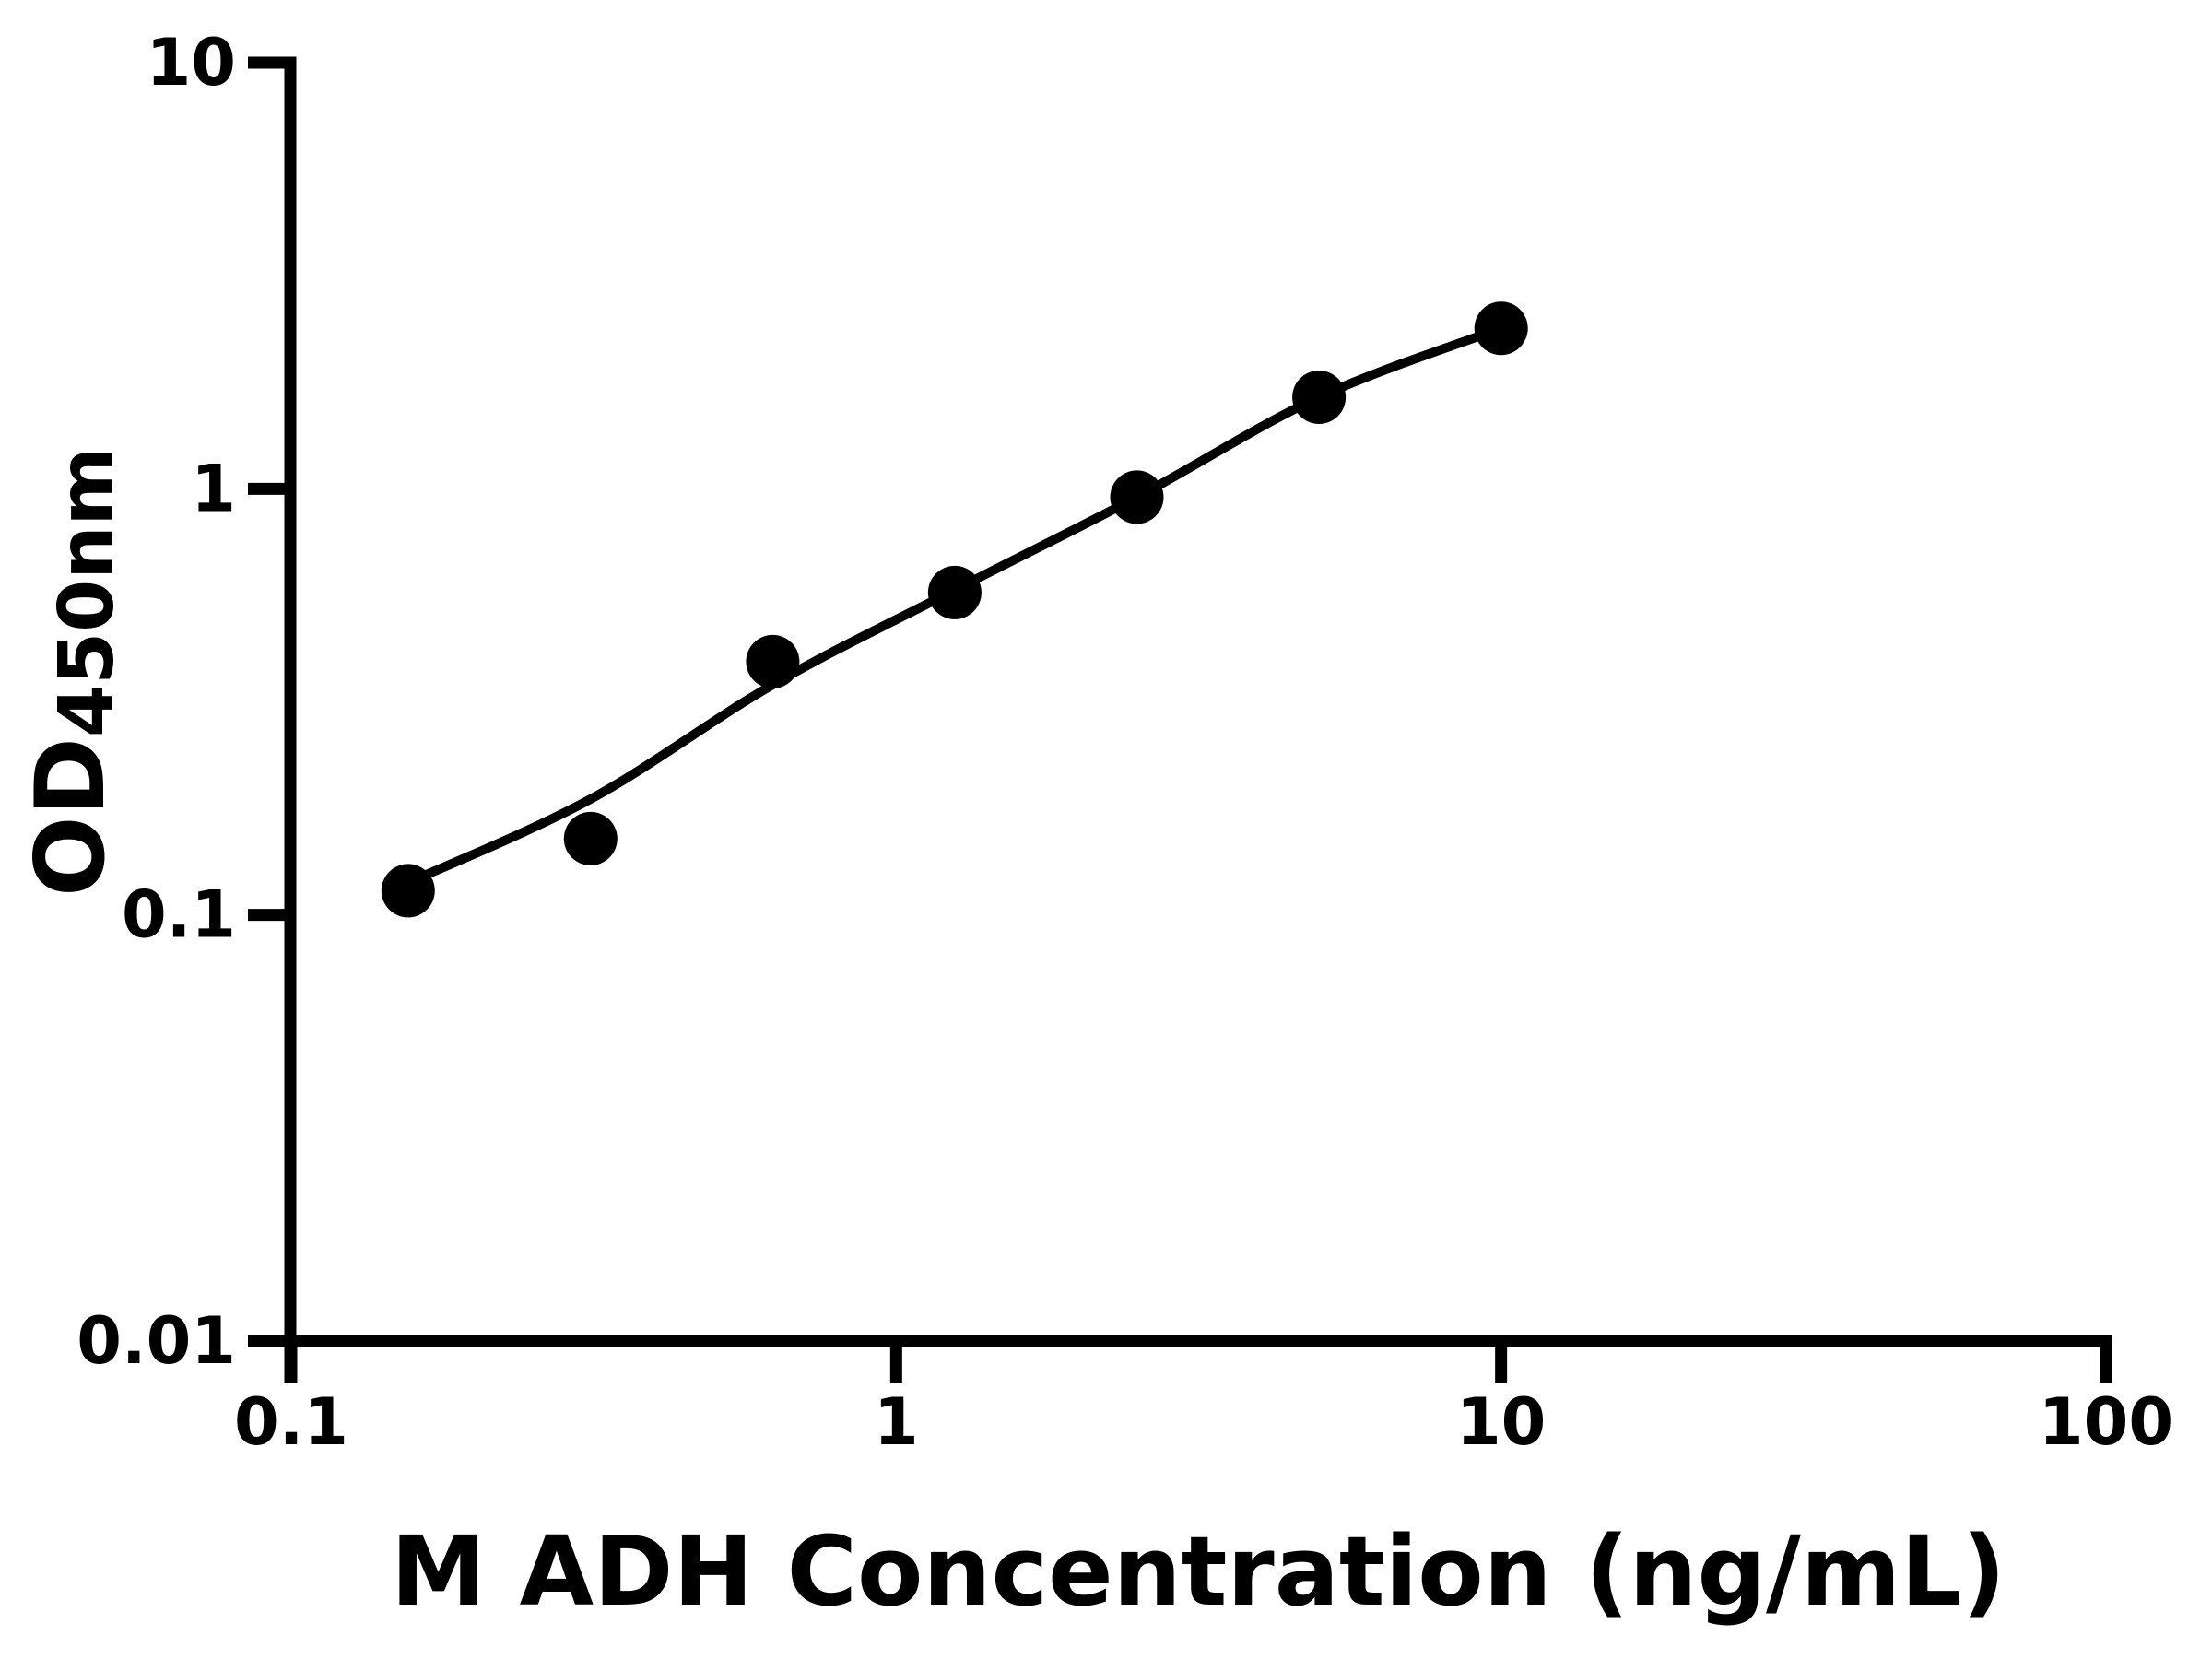 The width and height of the screenshot is (2212, 1659). What do you see at coordinates (156, 1341) in the screenshot?
I see `y-tick-label: 0.01` at bounding box center [156, 1341].